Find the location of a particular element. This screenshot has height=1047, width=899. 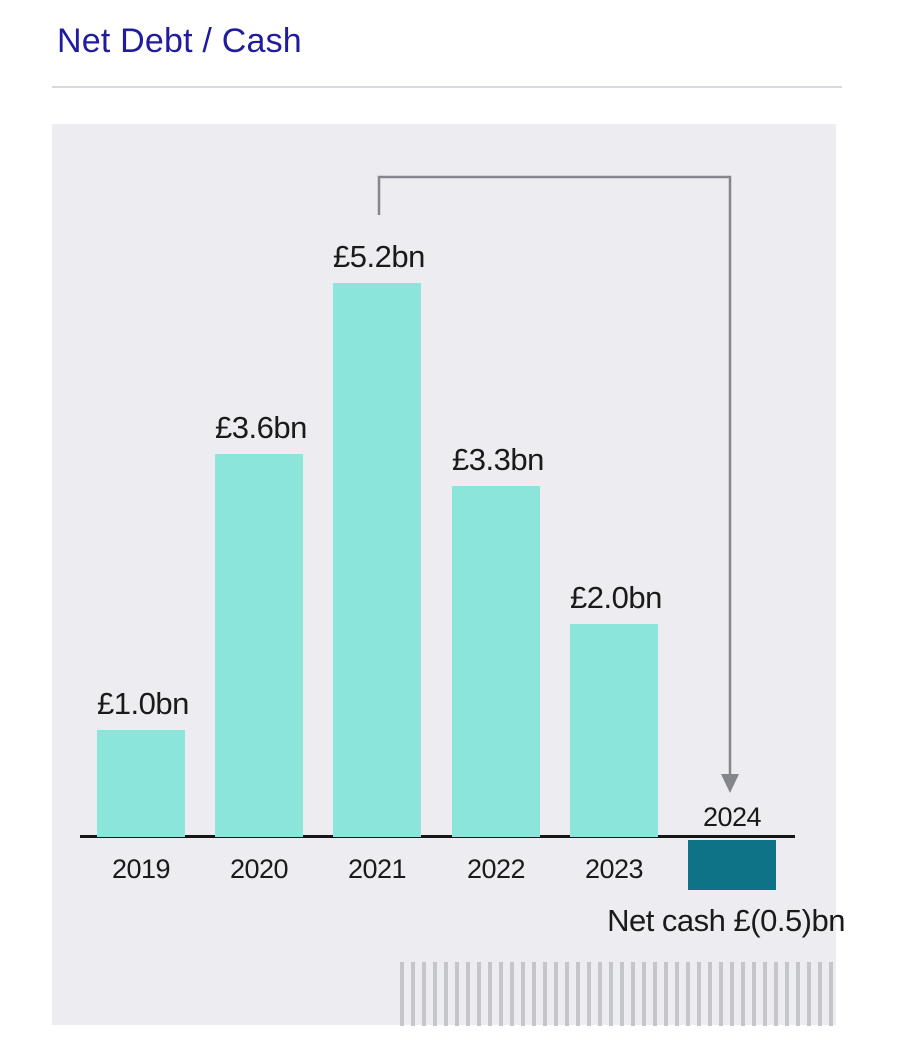

bar-value-label-2023: £2.0bn is located at coordinates (616, 597).